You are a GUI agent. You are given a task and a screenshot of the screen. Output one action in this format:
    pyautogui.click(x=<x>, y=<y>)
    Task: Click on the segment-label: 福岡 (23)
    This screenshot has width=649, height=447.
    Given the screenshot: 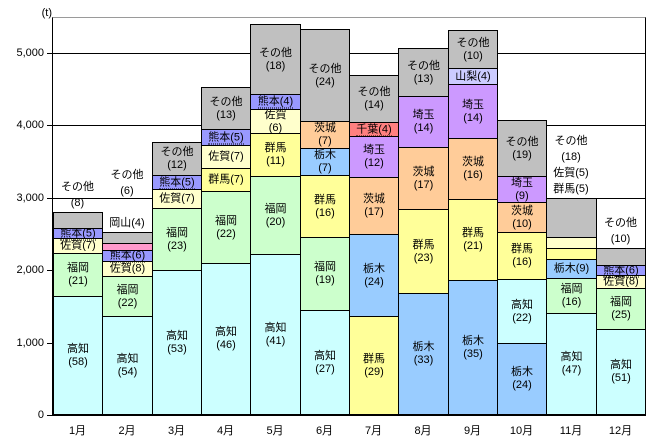 What is the action you would take?
    pyautogui.click(x=177, y=240)
    